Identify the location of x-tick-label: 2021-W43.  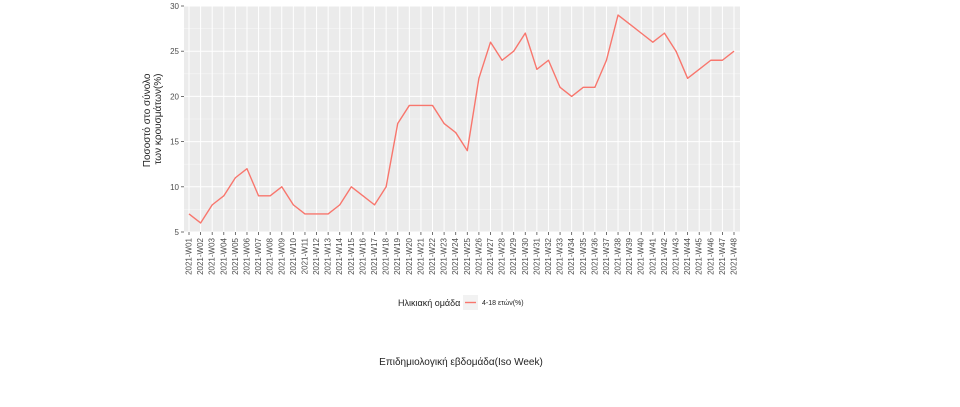
(676, 255).